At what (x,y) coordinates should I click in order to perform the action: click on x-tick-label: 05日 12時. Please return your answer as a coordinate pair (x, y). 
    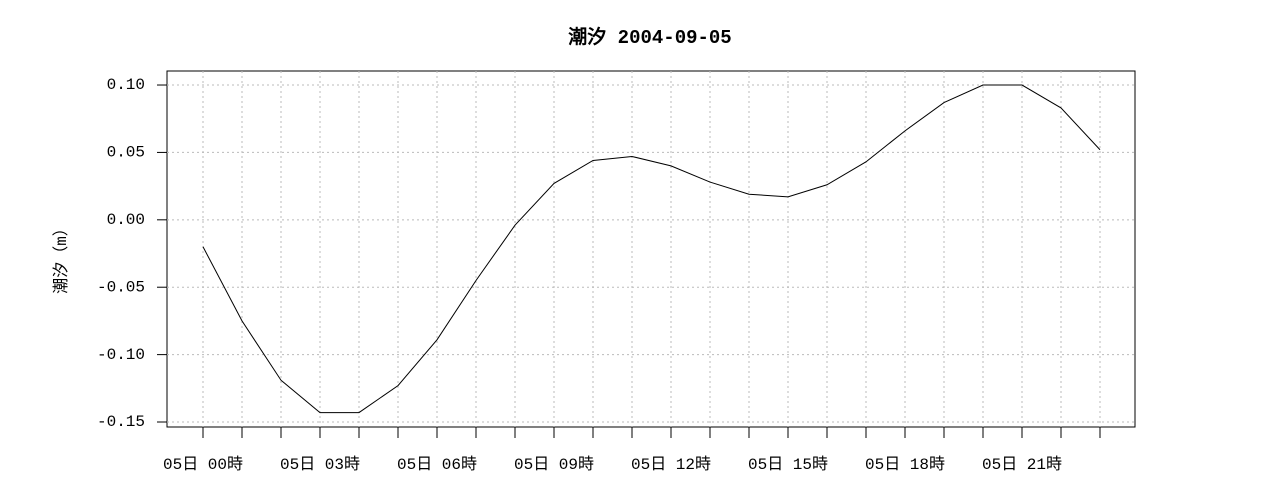
    Looking at the image, I should click on (671, 464).